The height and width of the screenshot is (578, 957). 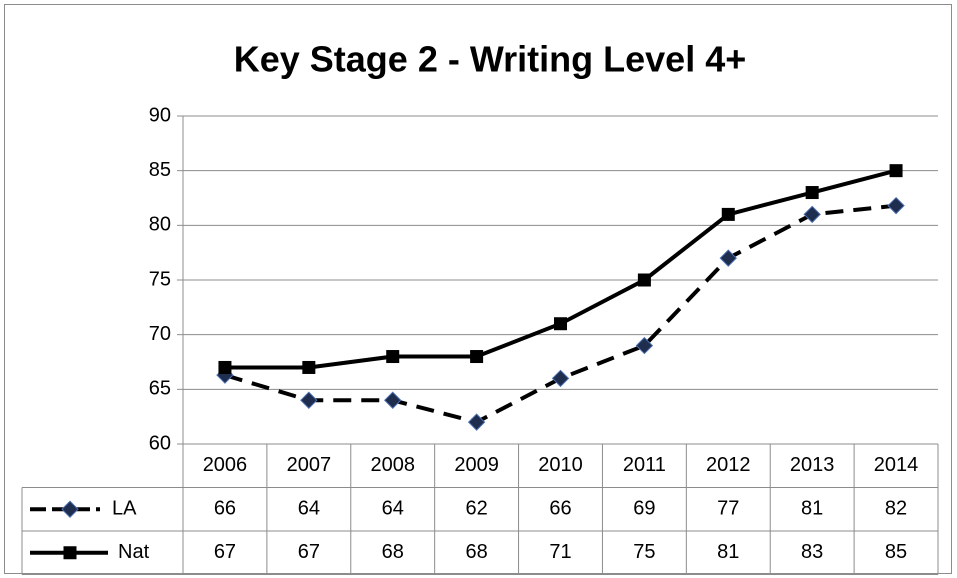 I want to click on x-tick-label: 2013, so click(x=812, y=465).